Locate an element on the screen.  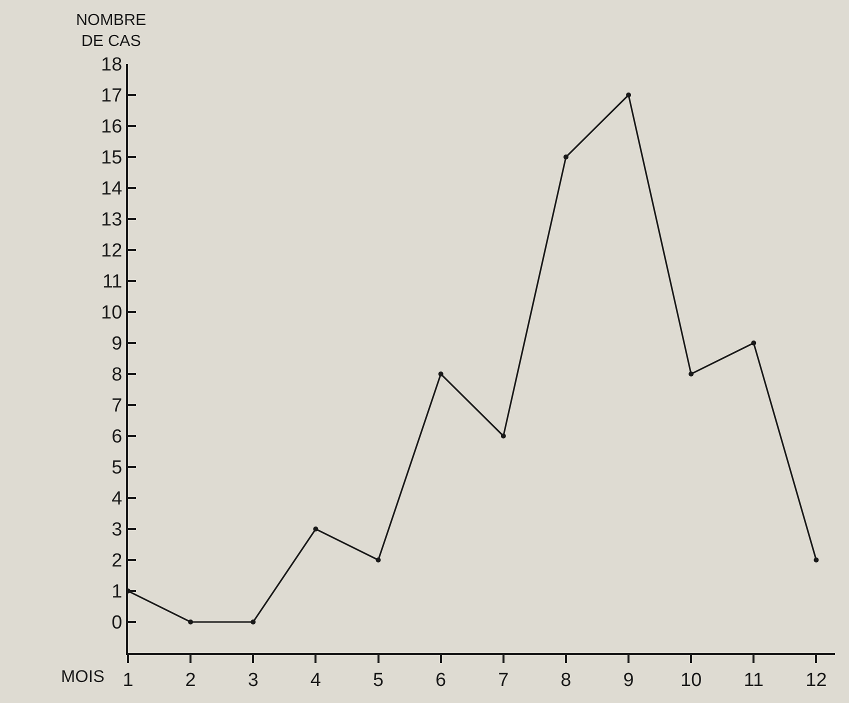
x-tick-label: 12 is located at coordinates (816, 680).